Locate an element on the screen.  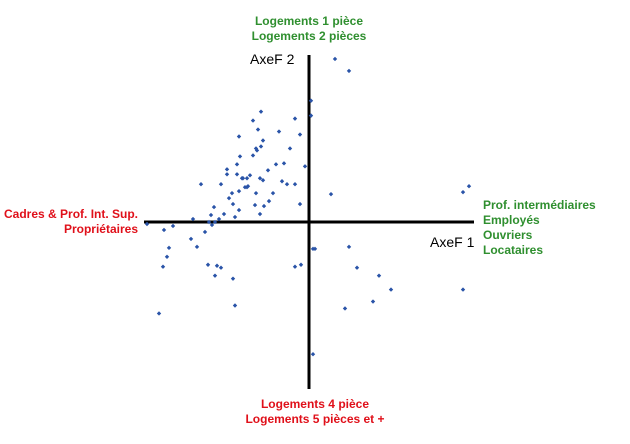
bottom-annotation-line: Logements 5 pièces et + is located at coordinates (315, 419).